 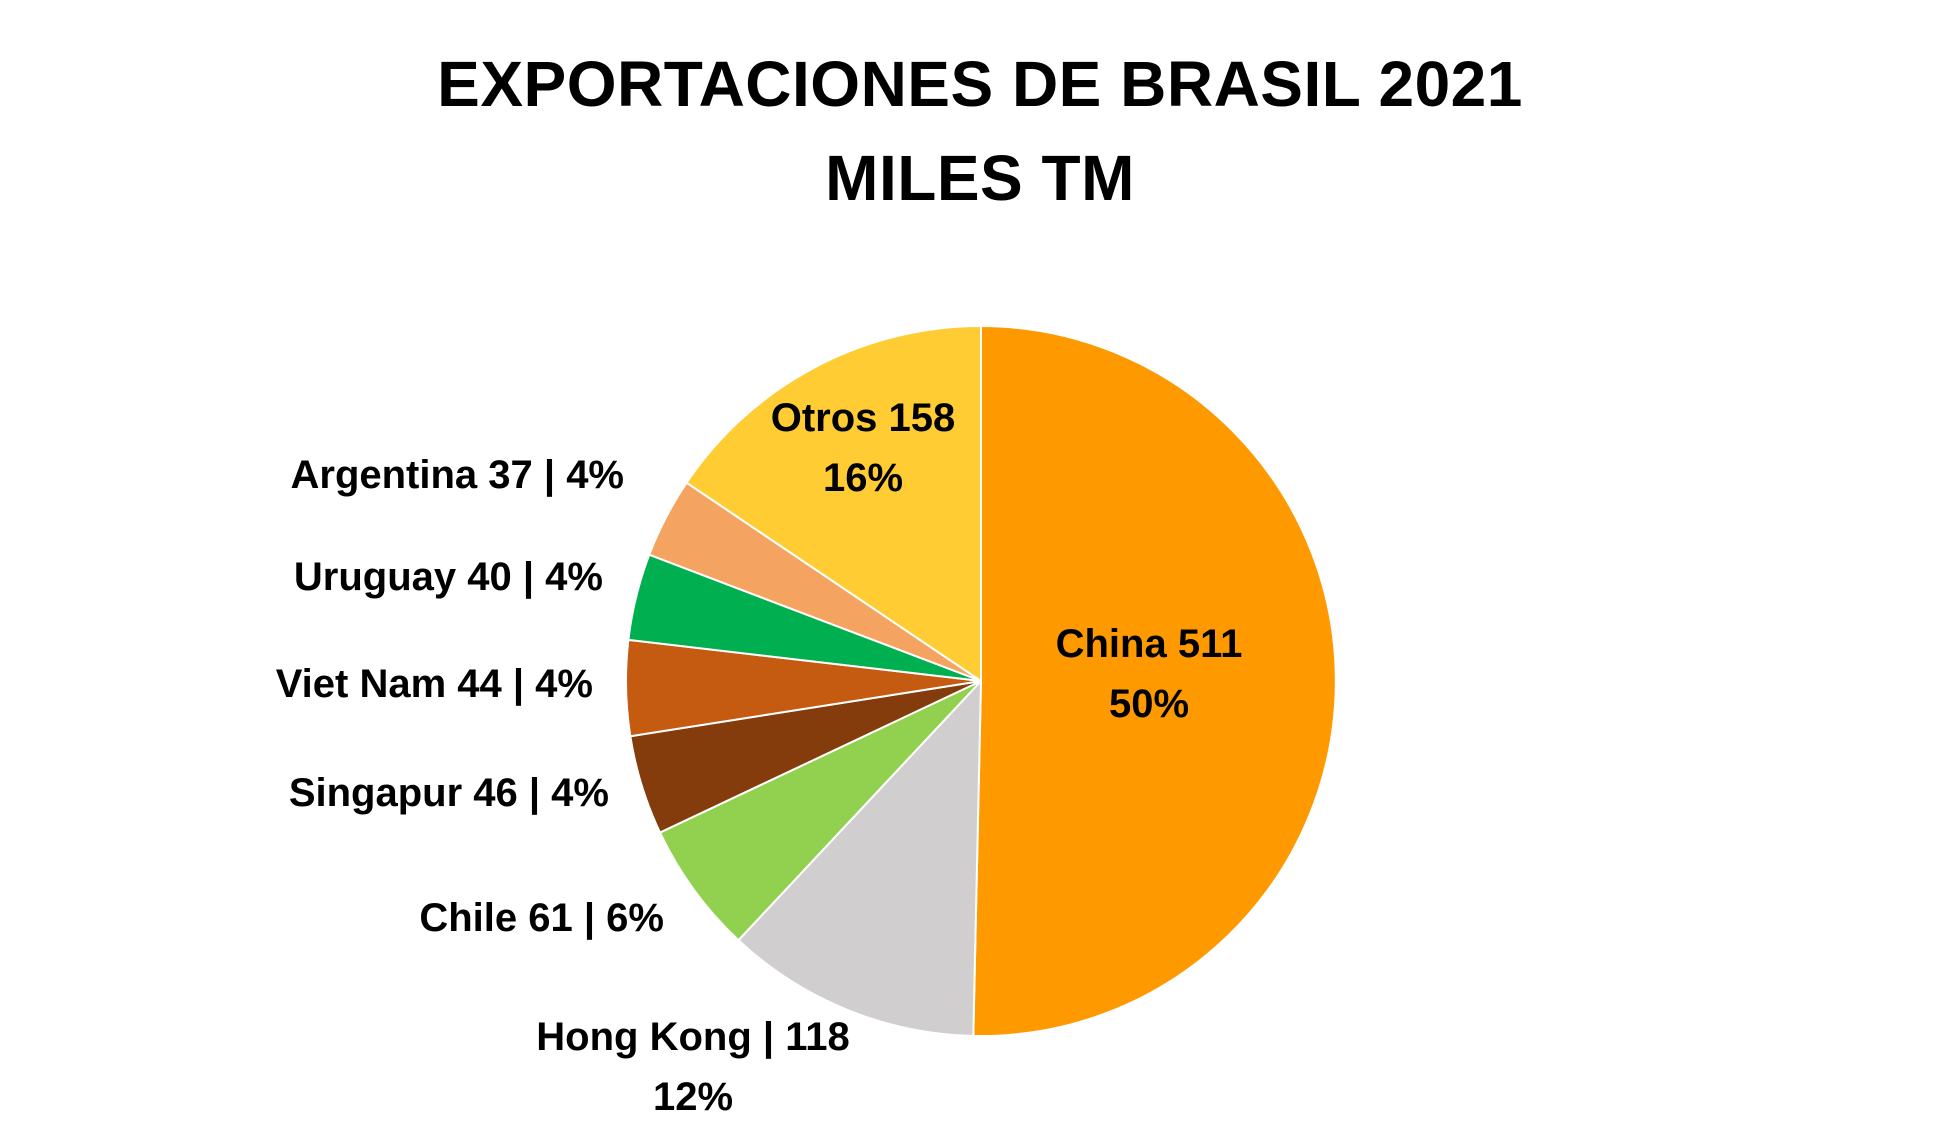 What do you see at coordinates (457, 475) in the screenshot?
I see `data-label-argentina: Argentina 37 | 4%` at bounding box center [457, 475].